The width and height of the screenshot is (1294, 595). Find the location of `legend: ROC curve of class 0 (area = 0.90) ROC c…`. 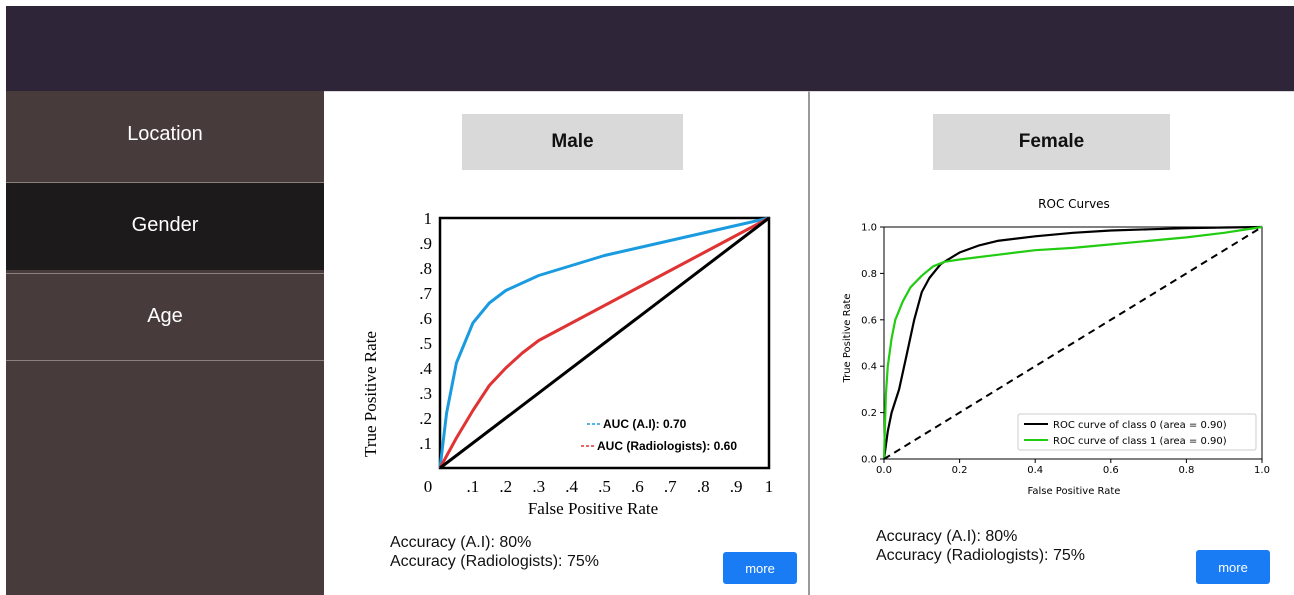

legend: ROC curve of class 0 (area = 0.90) ROC c… is located at coordinates (1137, 432).